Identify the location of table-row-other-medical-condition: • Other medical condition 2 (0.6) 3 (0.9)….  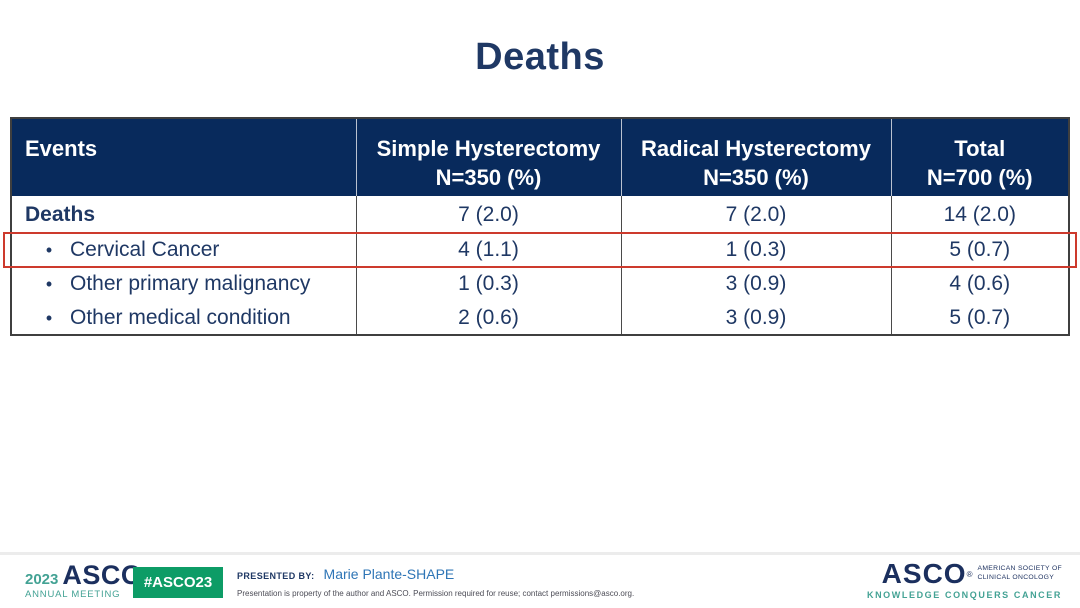
(540, 318).